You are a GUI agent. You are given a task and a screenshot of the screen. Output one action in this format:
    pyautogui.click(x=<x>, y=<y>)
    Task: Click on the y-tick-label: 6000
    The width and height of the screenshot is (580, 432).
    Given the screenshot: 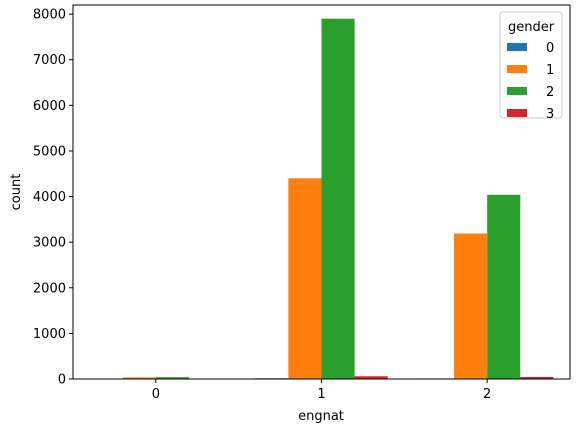 What is the action you would take?
    pyautogui.click(x=49, y=106)
    